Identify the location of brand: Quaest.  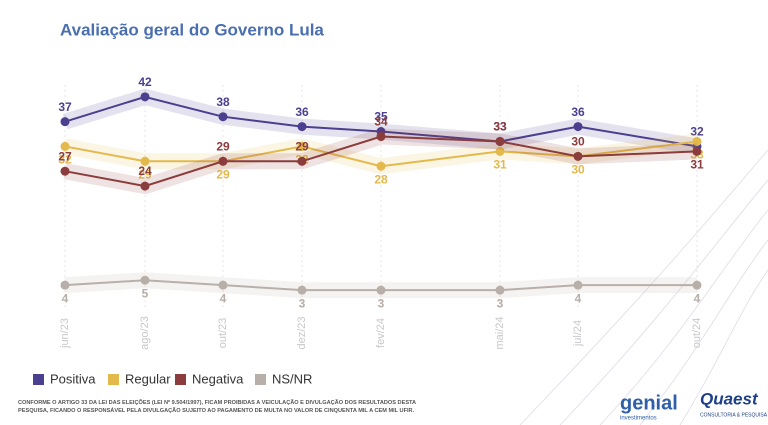
(729, 398).